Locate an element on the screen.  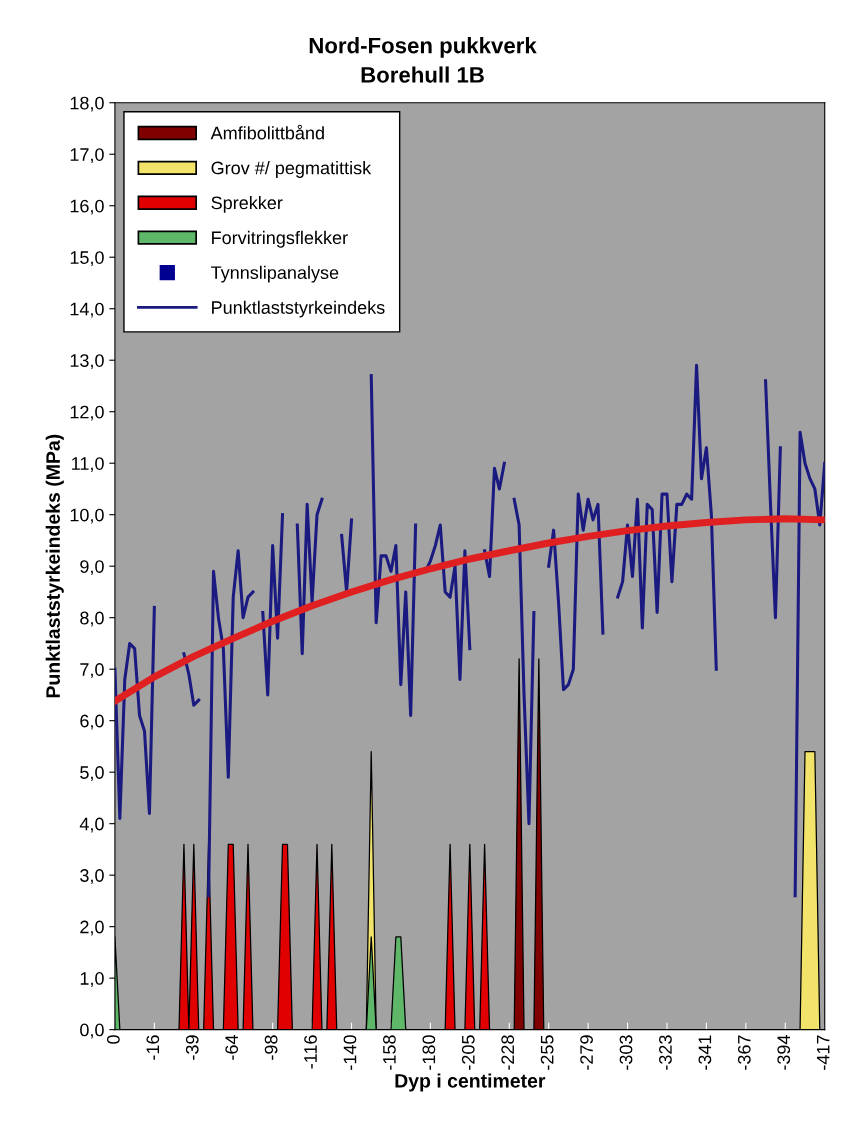
y-tick-label: 0,0 is located at coordinates (92, 1031).